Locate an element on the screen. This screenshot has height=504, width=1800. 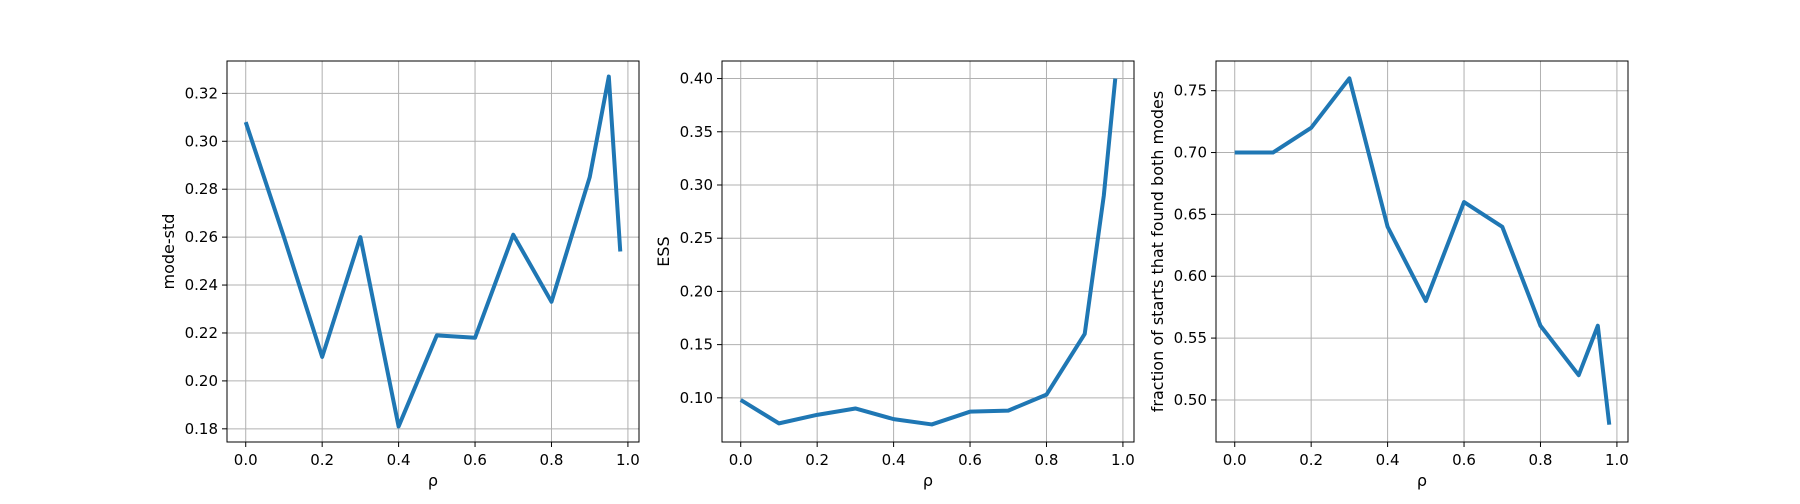
y-tick-label: 0.28 is located at coordinates (201, 189).